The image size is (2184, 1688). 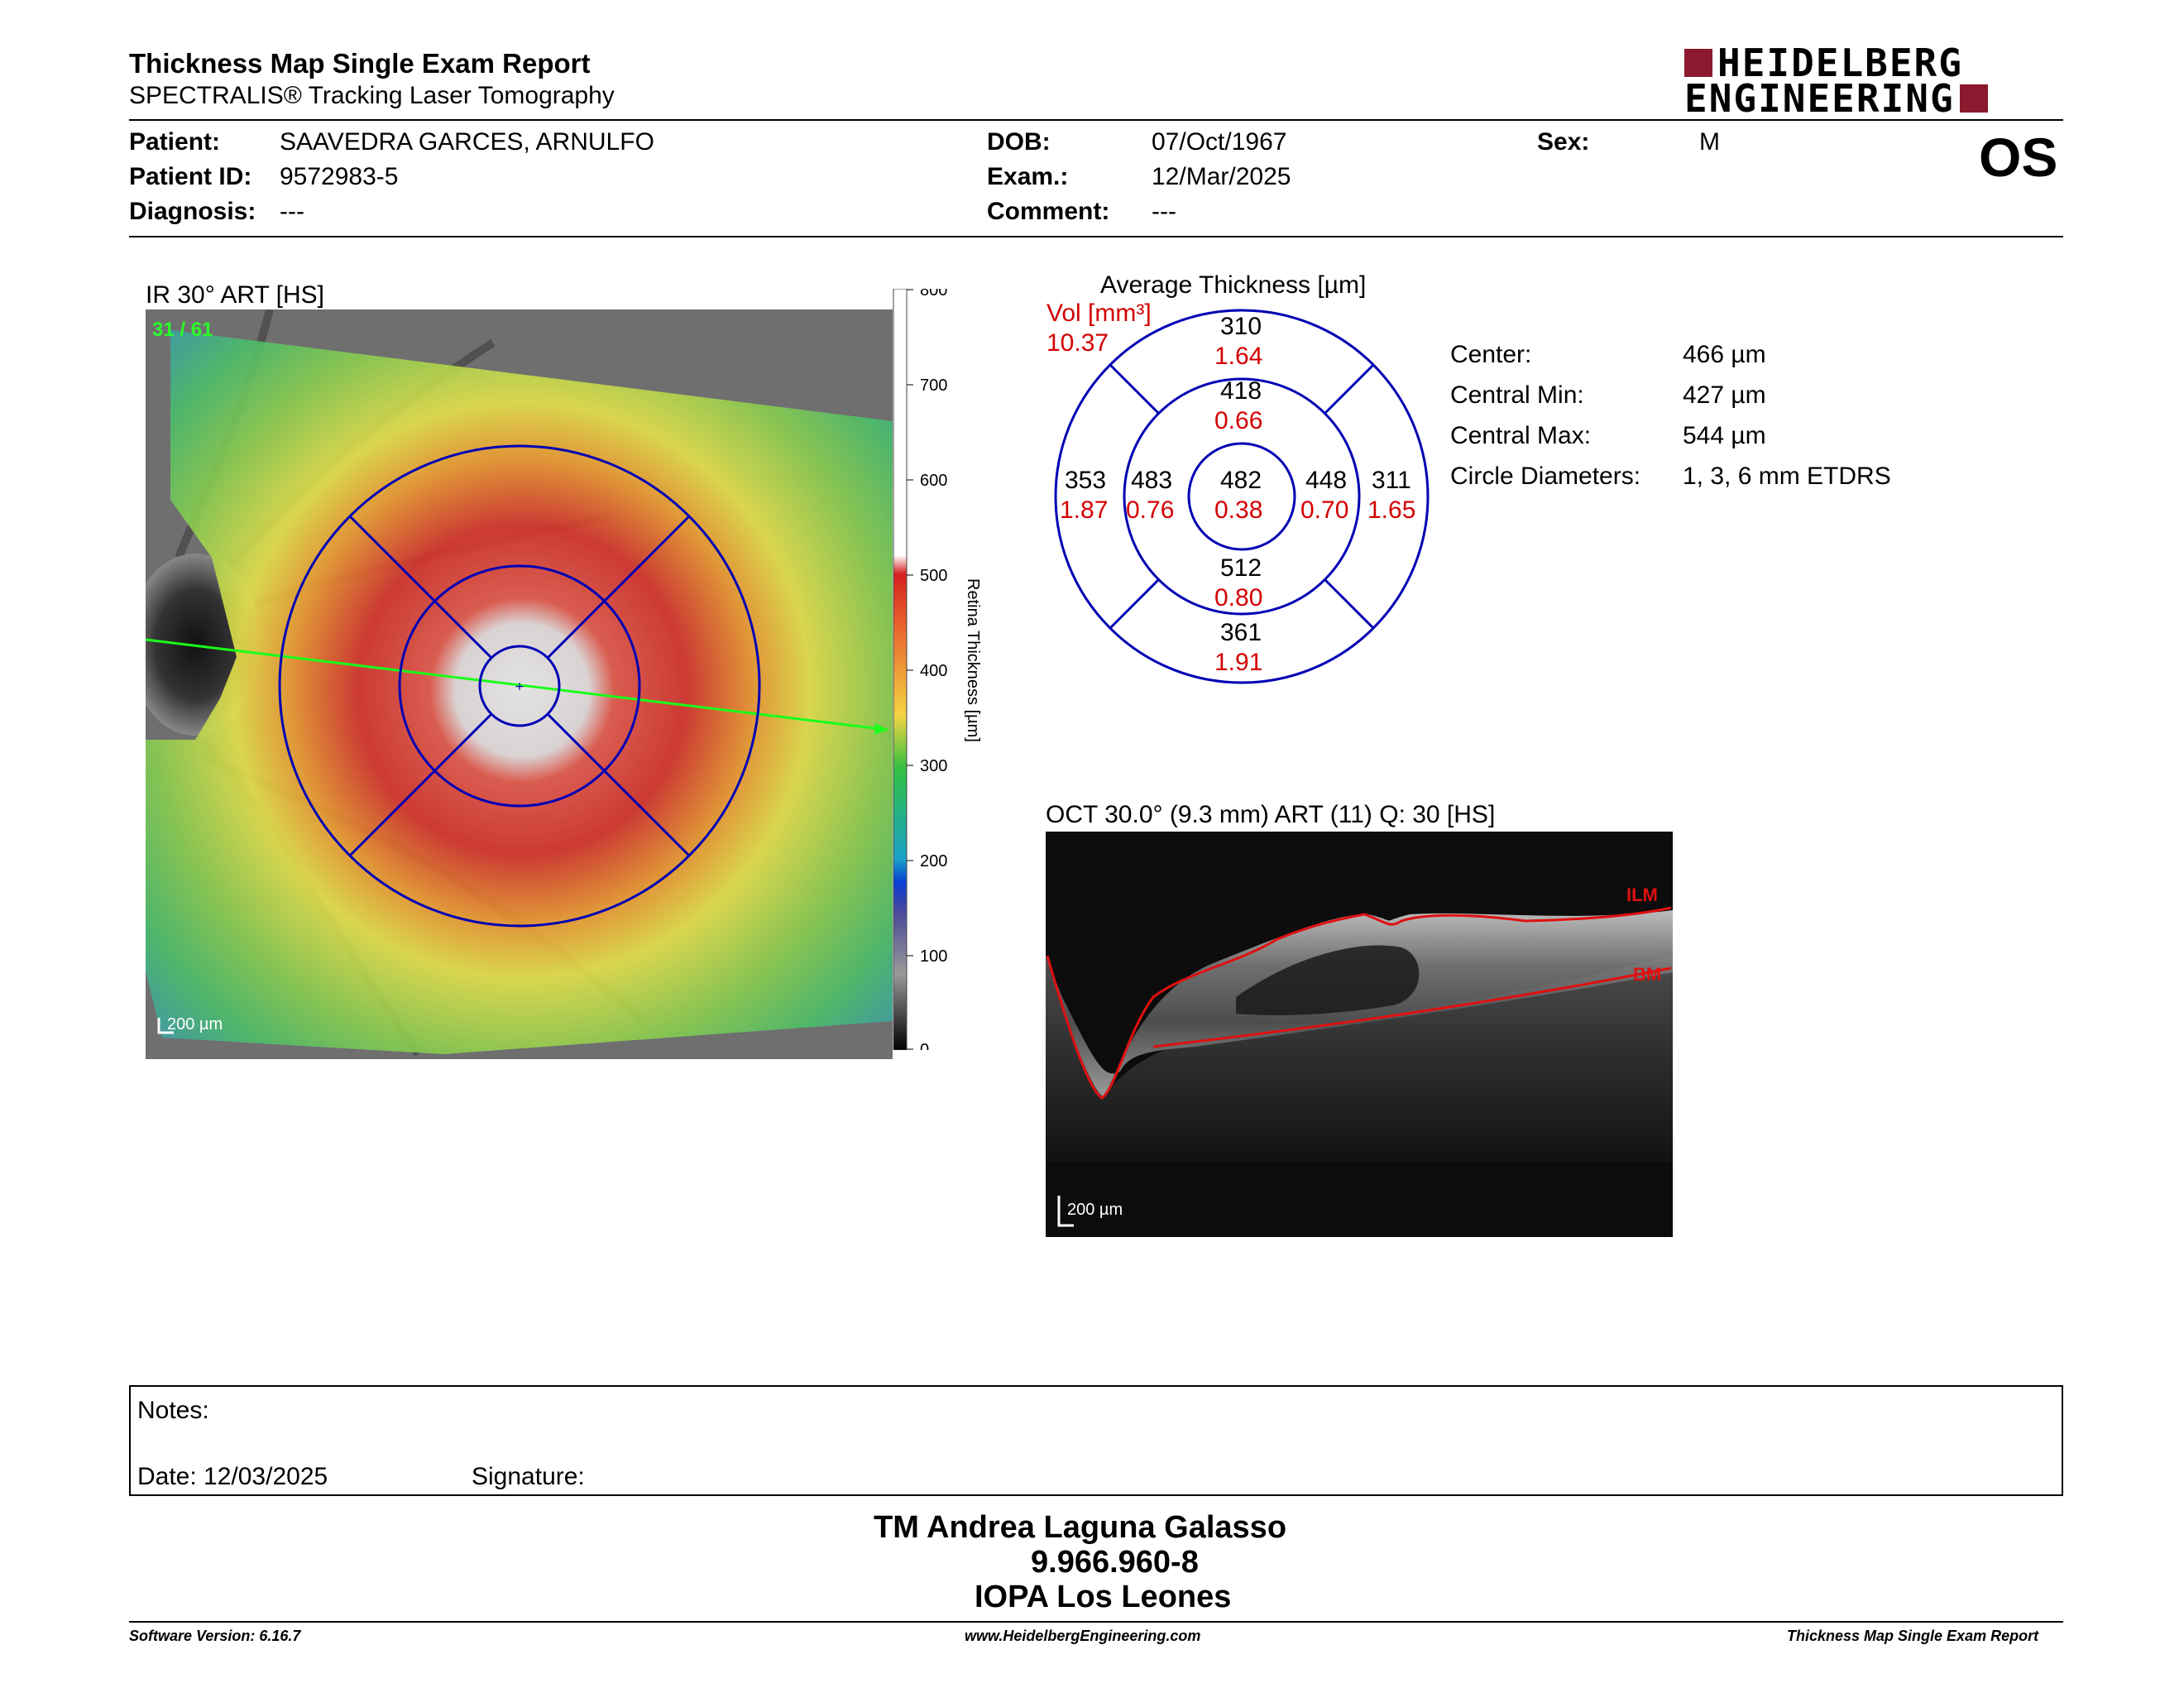 I want to click on colorbar-tick: 200, so click(x=933, y=861).